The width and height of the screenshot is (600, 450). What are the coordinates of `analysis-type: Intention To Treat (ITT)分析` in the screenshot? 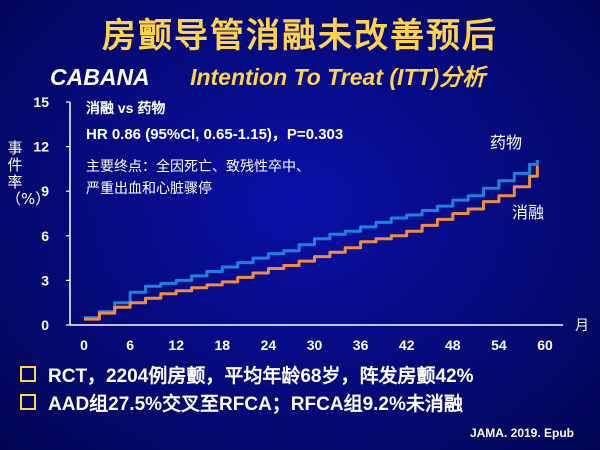 It's located at (338, 77).